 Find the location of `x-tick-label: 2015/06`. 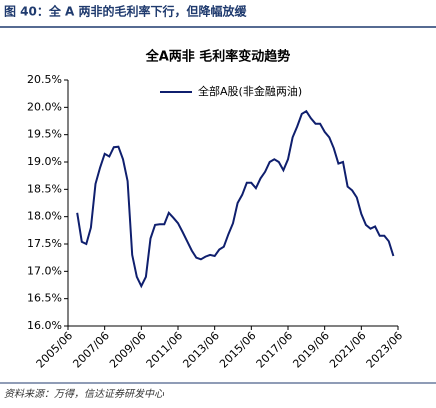

x-tick-label: 2015/06 is located at coordinates (238, 350).